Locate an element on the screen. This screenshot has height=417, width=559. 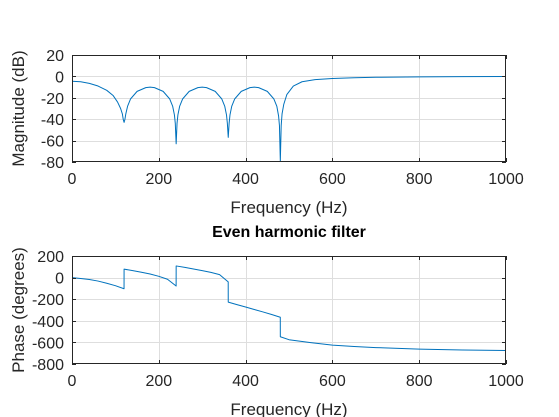
magnitude-x-tick-label: 400 is located at coordinates (245, 179).